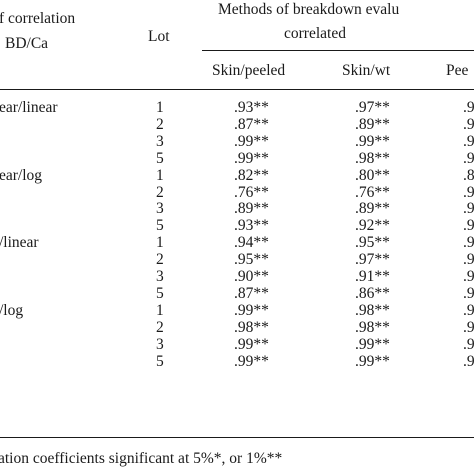  I want to click on column-heading-peeled: Pee, so click(457, 70).